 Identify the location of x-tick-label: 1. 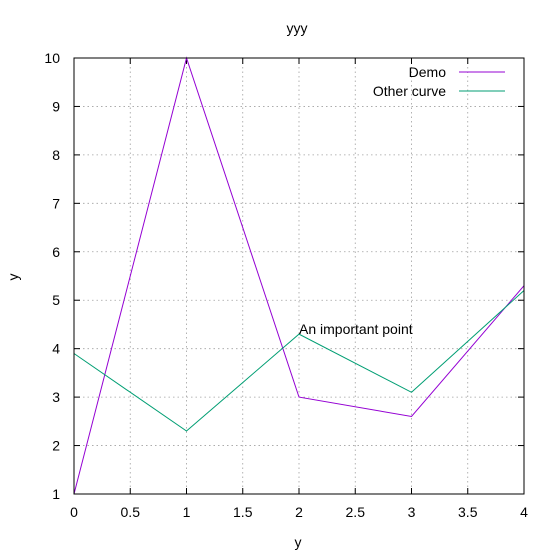
(187, 512).